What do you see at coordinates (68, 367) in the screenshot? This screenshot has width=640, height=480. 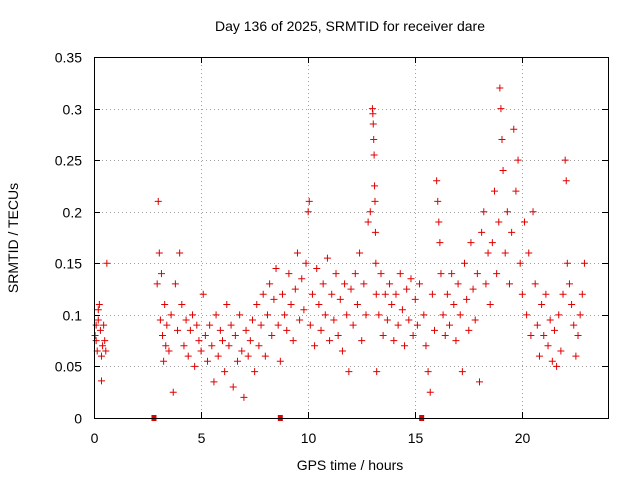 I see `y-tick-label: 0.05` at bounding box center [68, 367].